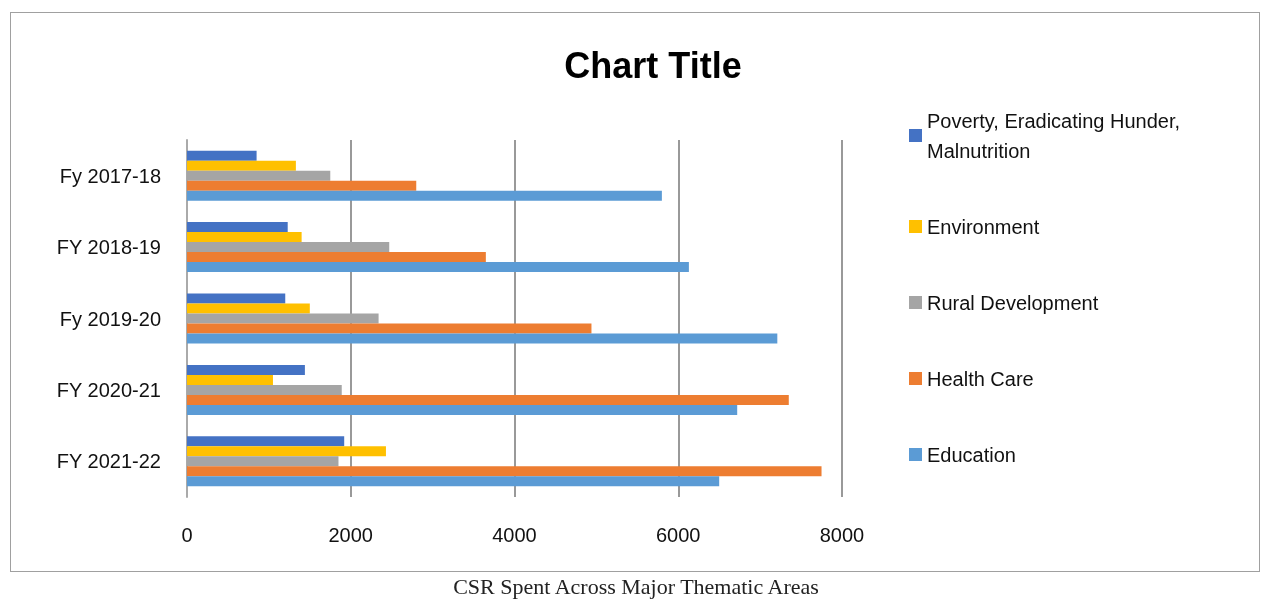  Describe the element at coordinates (350, 535) in the screenshot. I see `x-tick-label: 2000` at that location.